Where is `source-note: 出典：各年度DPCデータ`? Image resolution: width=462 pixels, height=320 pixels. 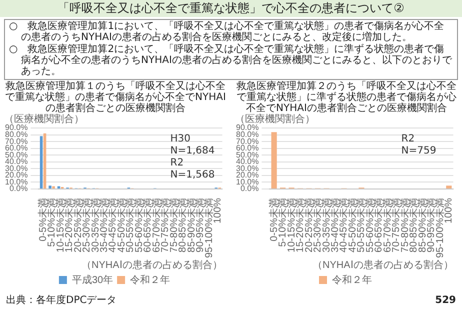 source-note: 出典：各年度DPCデータ is located at coordinates (61, 300).